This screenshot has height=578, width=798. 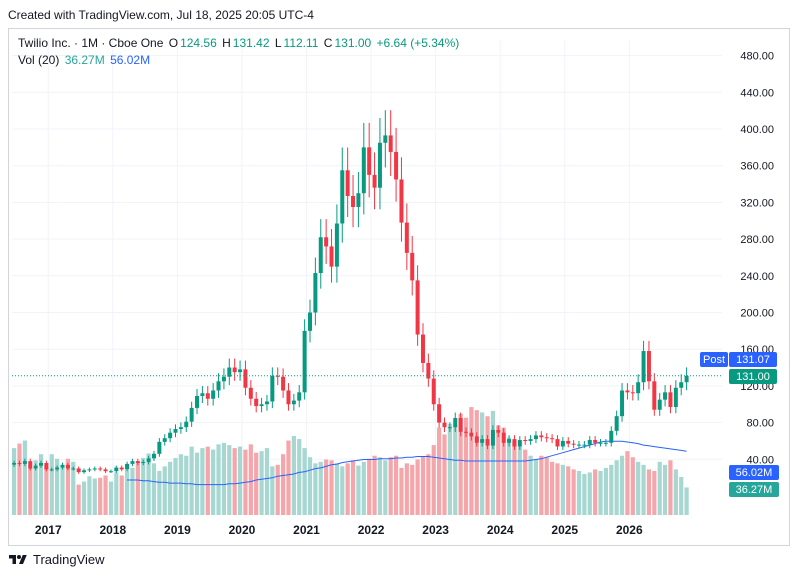 I want to click on y-tick-label-6: 240.00, so click(x=757, y=277).